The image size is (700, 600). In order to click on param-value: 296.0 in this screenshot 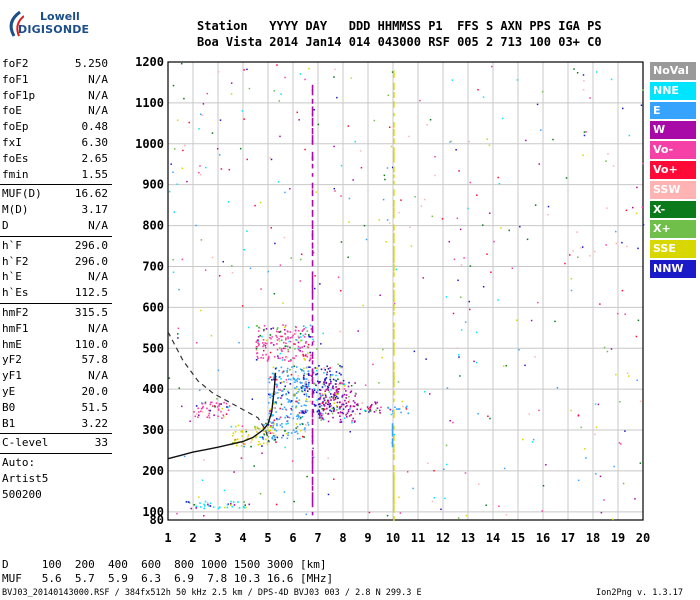, I will do `click(91, 245)`.